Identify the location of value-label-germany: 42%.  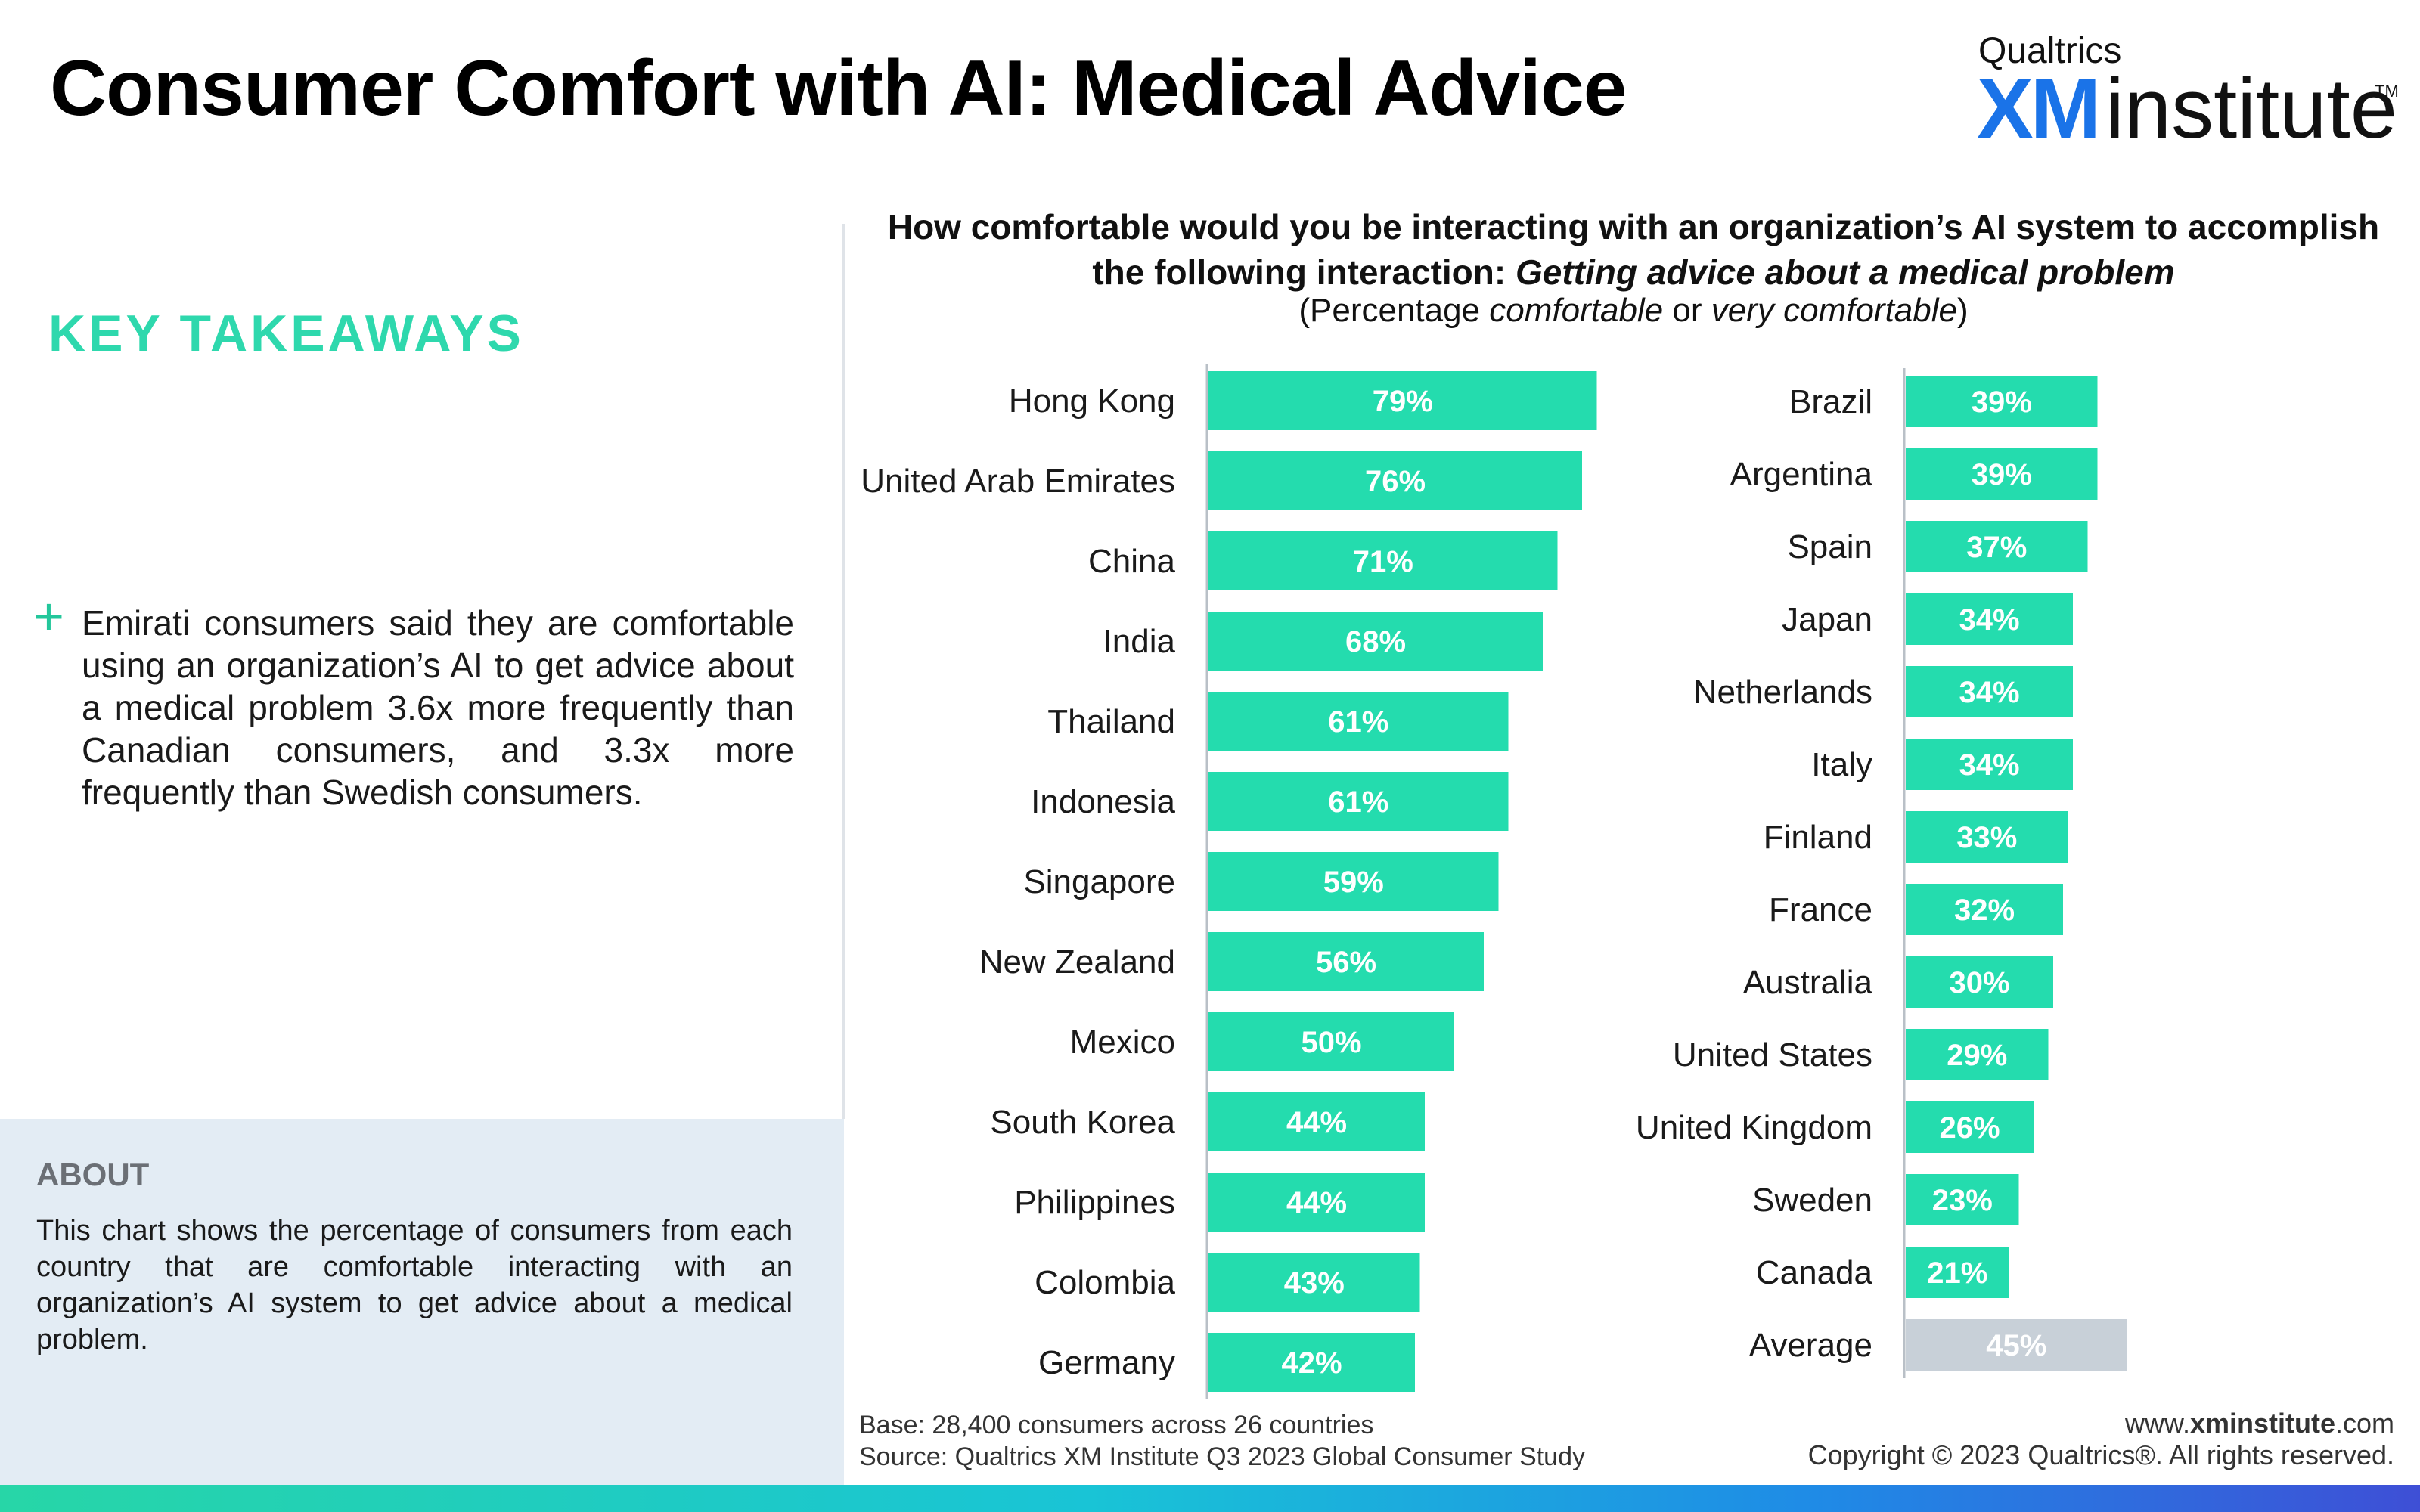
(1311, 1363).